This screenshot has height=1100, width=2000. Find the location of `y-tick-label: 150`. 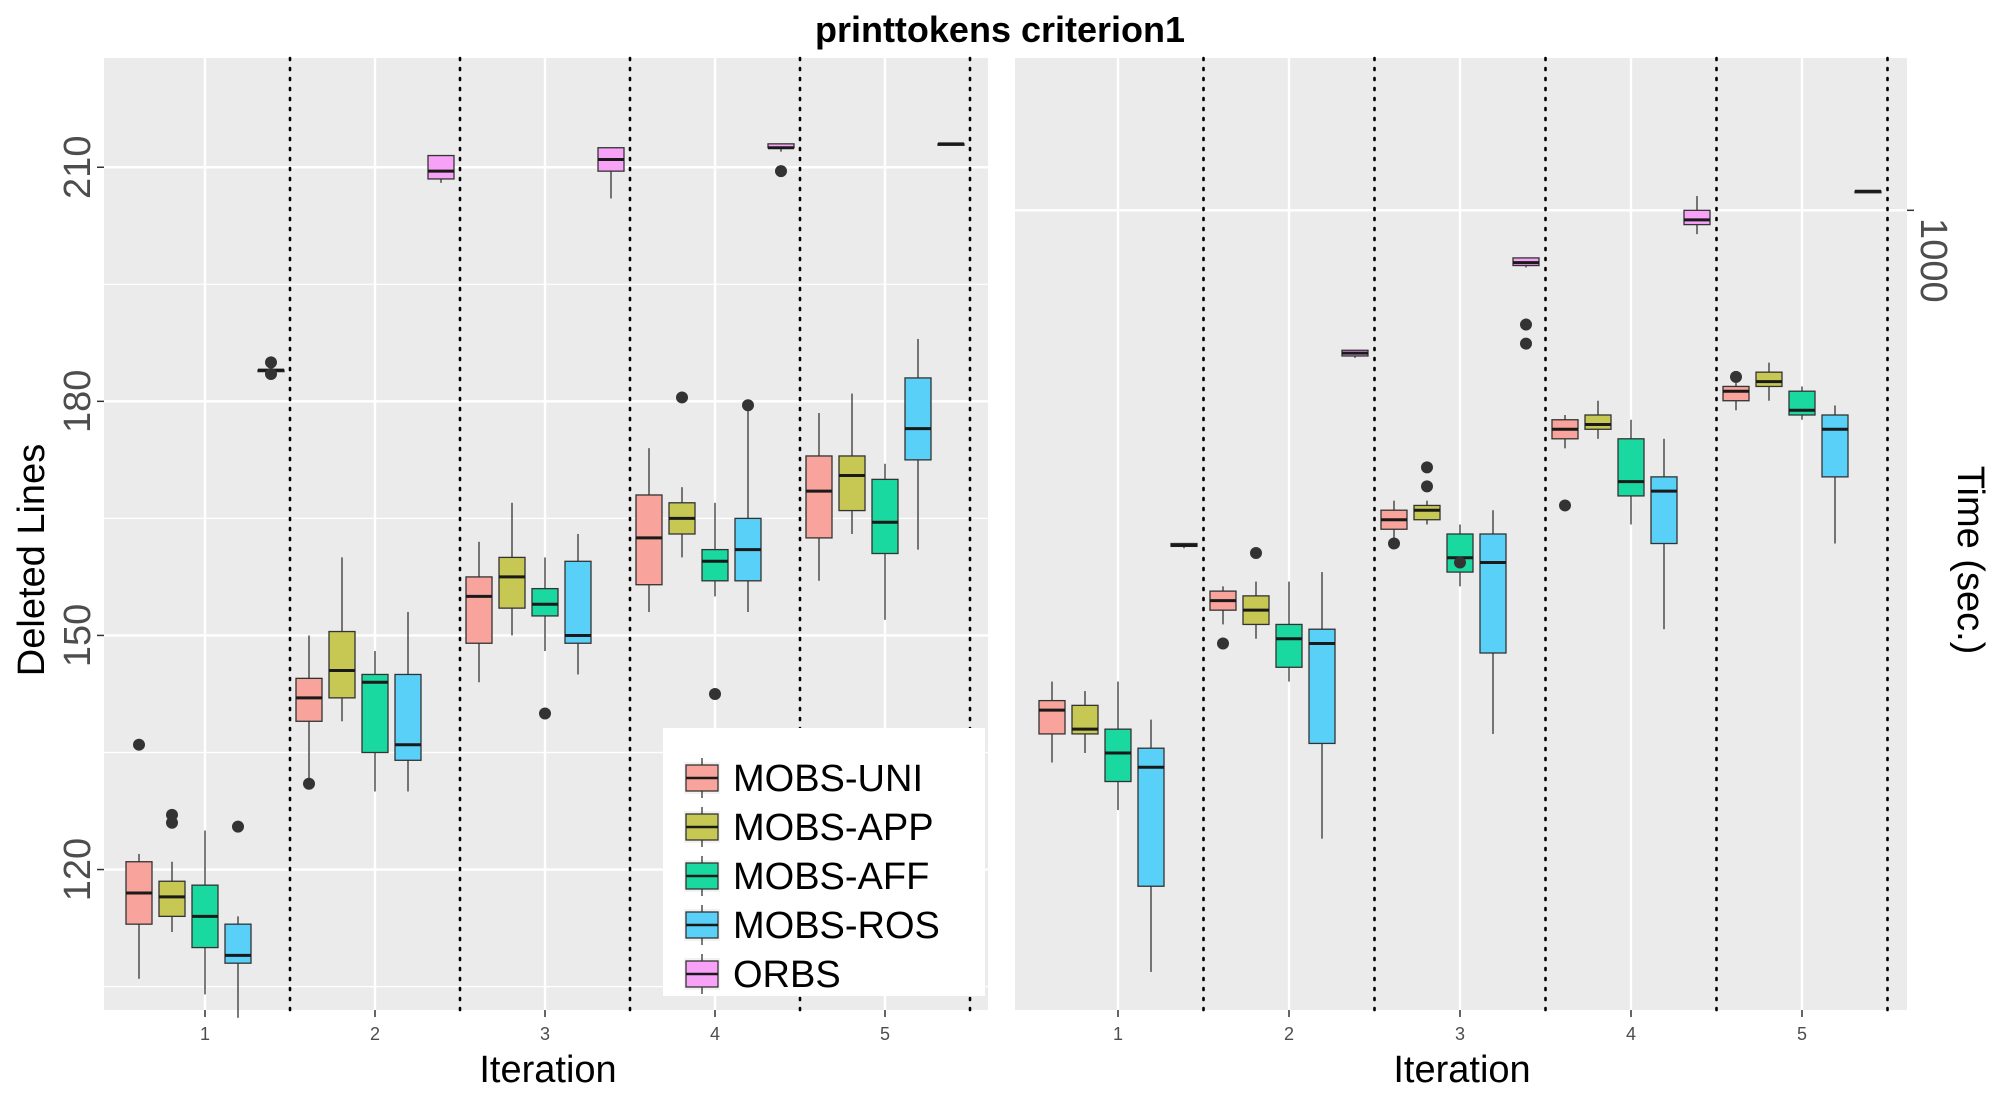

y-tick-label: 150 is located at coordinates (78, 635).